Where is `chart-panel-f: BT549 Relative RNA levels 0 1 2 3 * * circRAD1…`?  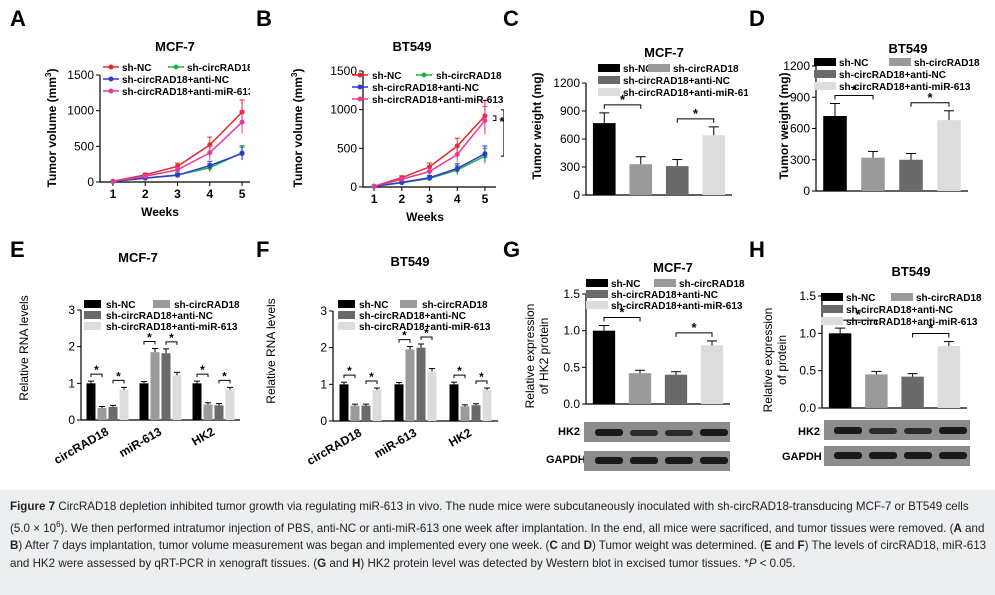 chart-panel-f: BT549 Relative RNA levels 0 1 2 3 * * circRAD1… is located at coordinates (381, 361).